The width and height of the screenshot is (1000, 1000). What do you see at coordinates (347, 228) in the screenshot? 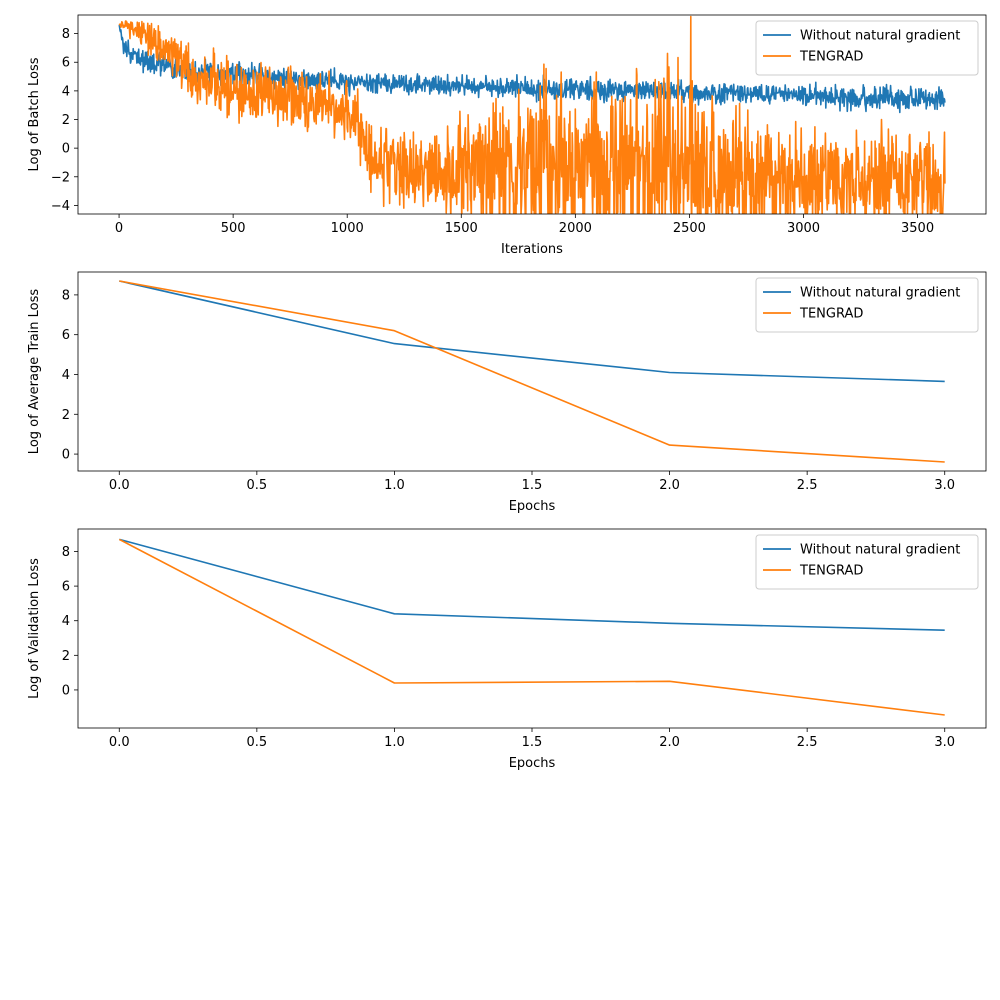
I see `x-tick-label: 1000` at bounding box center [347, 228].